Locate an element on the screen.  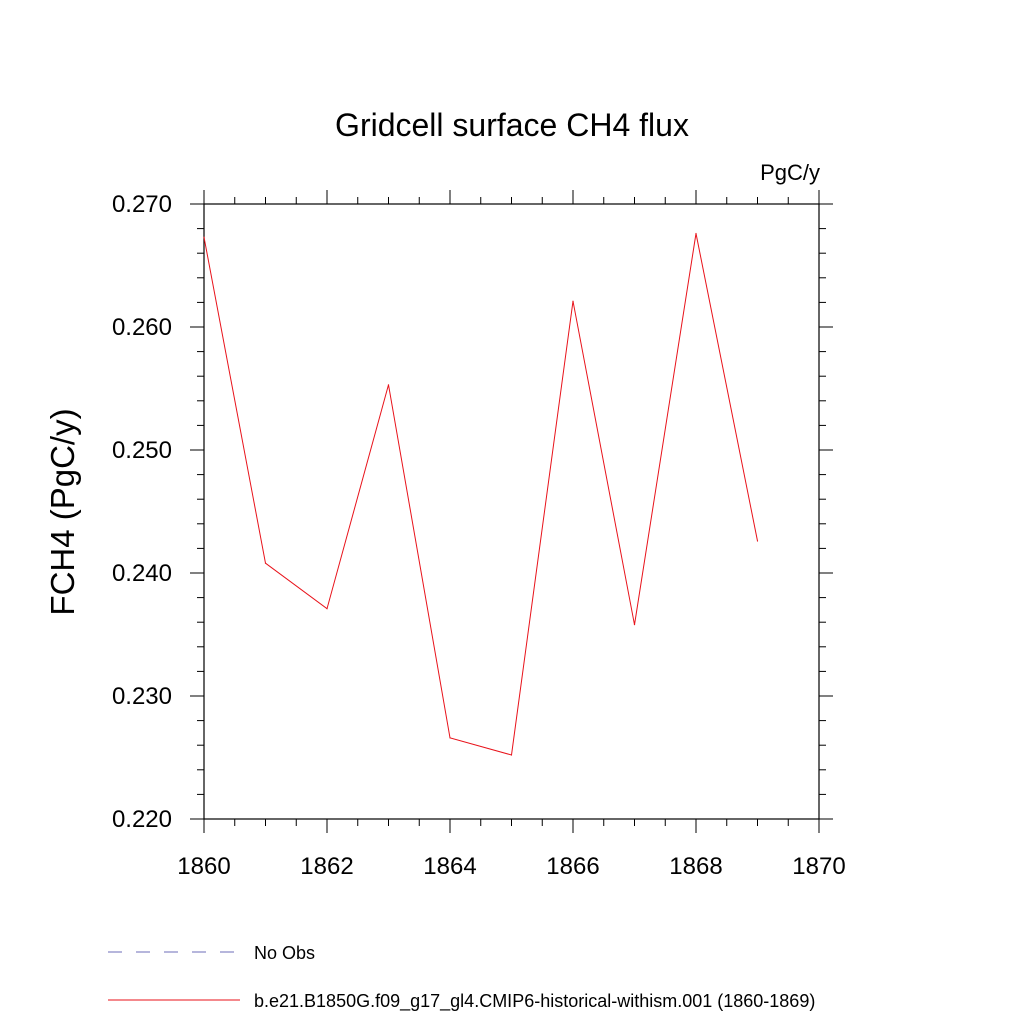
x-tick-label: 1866 is located at coordinates (572, 866).